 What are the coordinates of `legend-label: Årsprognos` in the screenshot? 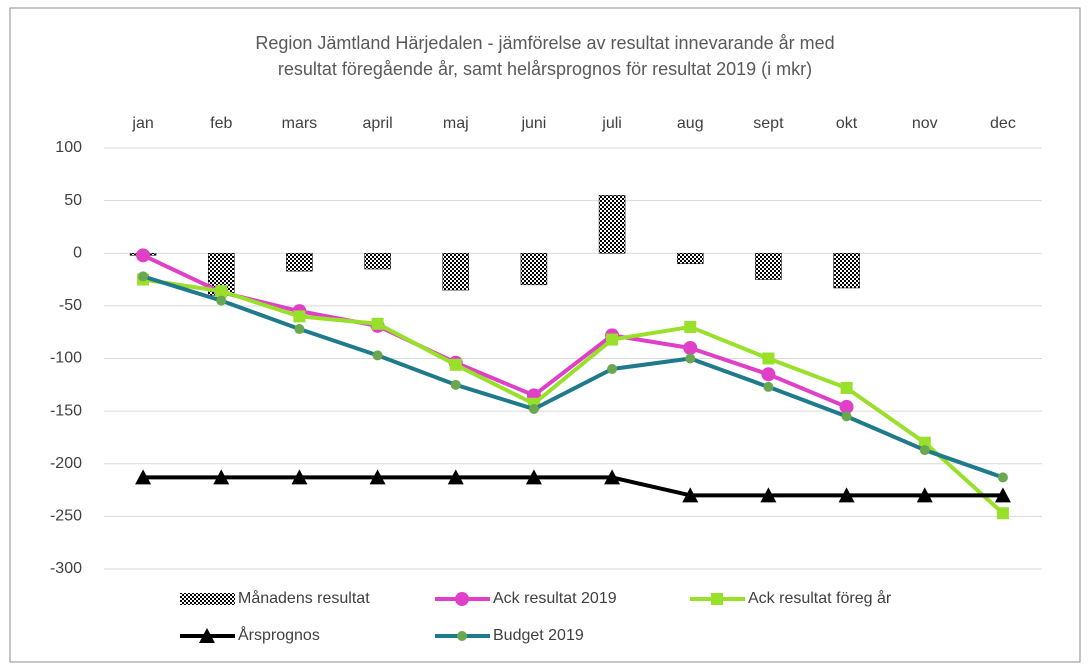 It's located at (279, 634).